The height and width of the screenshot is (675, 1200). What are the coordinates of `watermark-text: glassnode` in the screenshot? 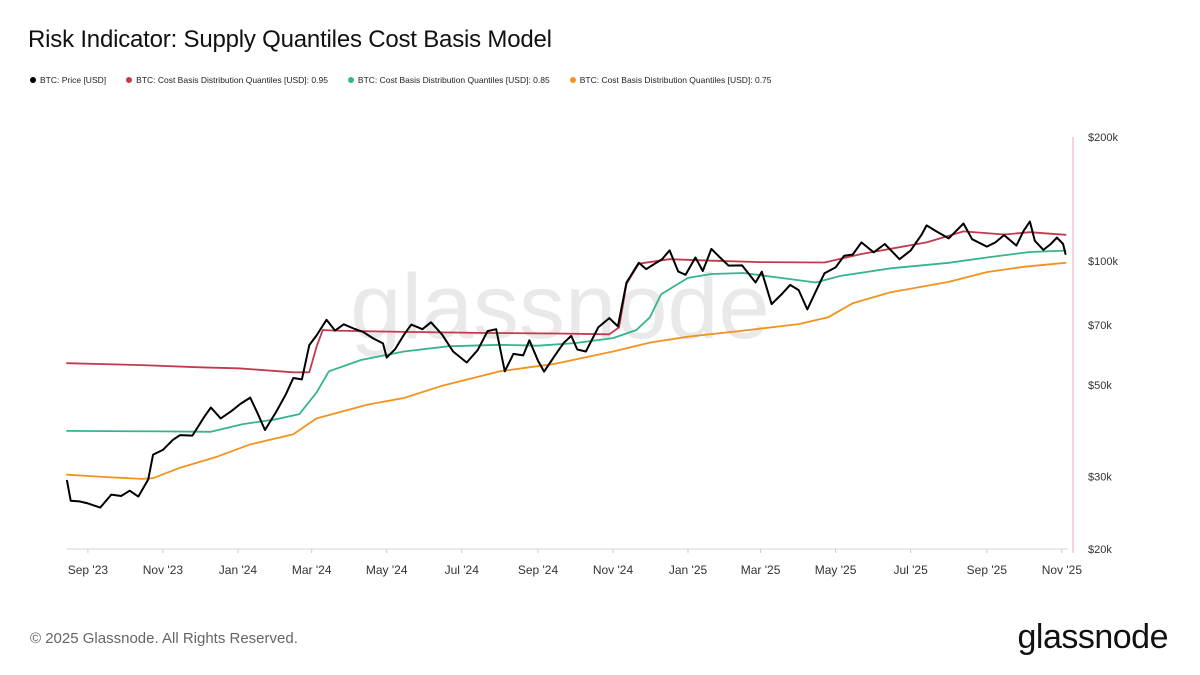 It's located at (559, 307).